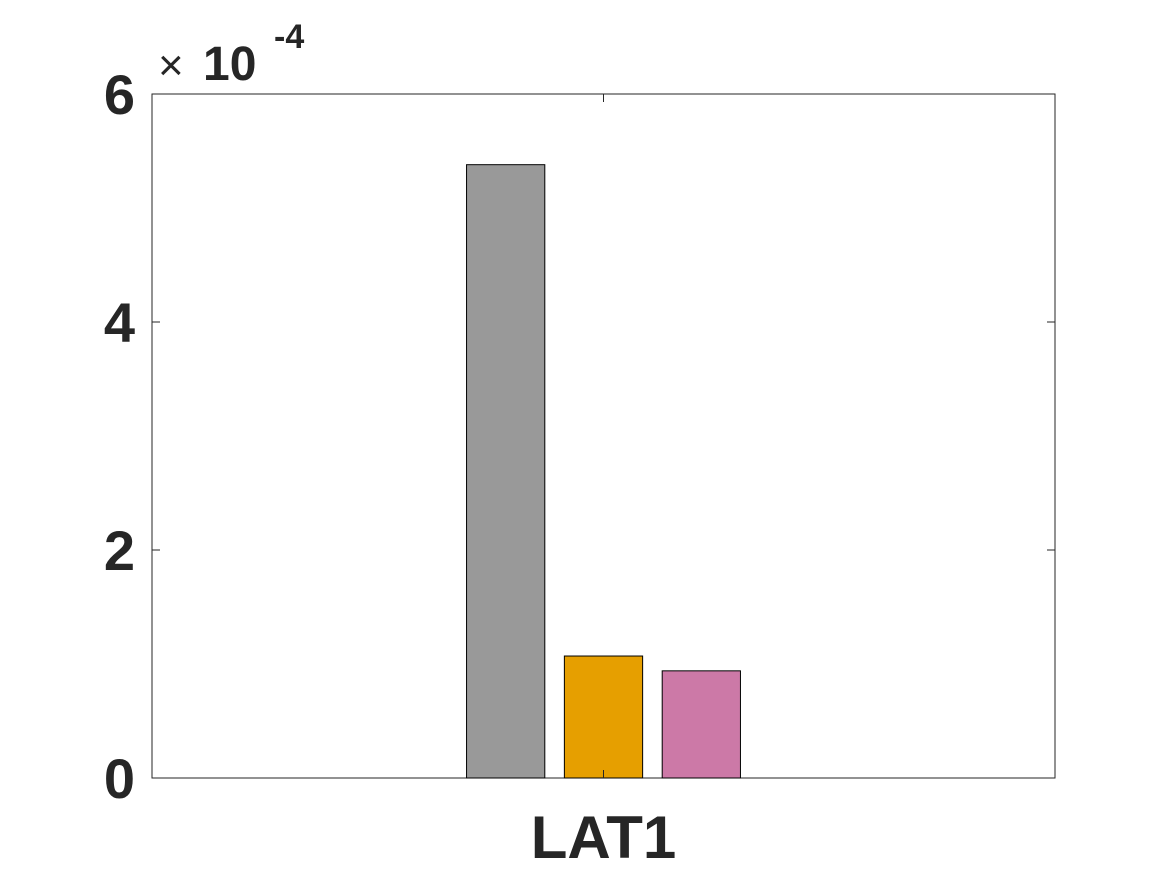  Describe the element at coordinates (119, 550) in the screenshot. I see `y-tick-label: 2` at that location.